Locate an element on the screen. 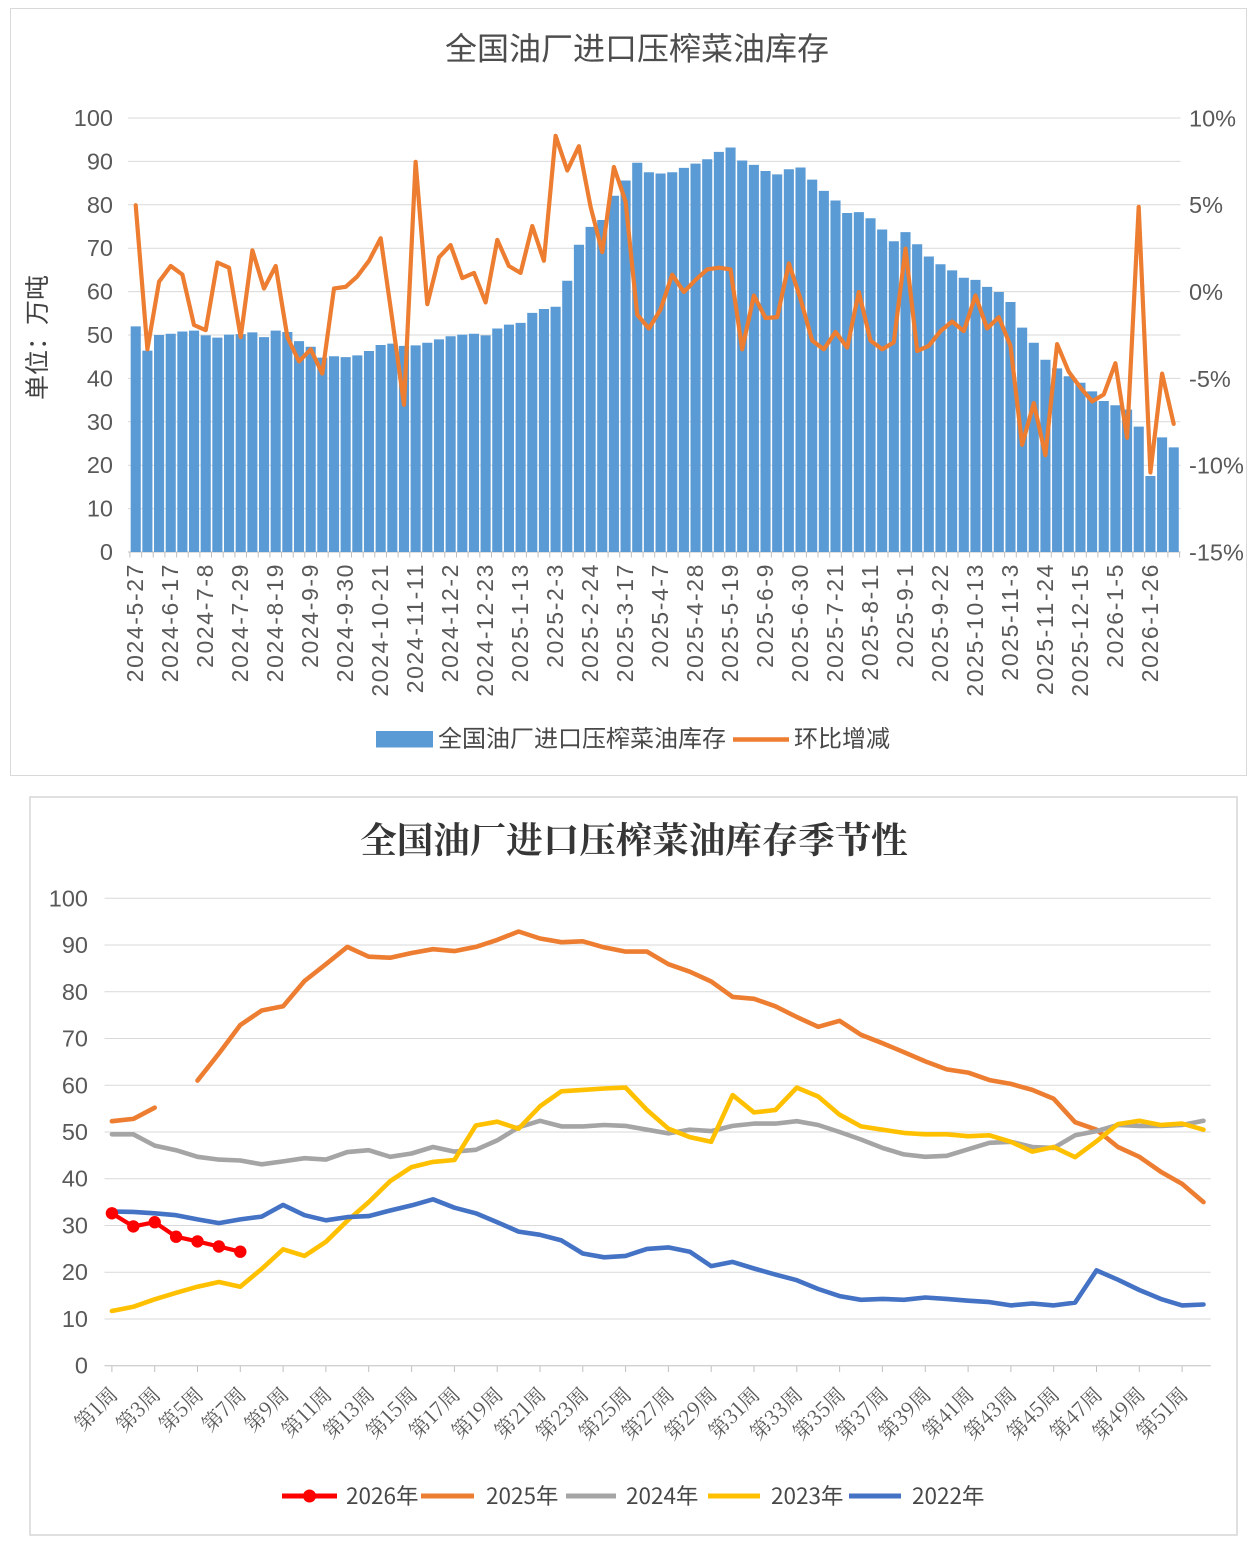 Image resolution: width=1254 pixels, height=1547 pixels. svg-text: 0% is located at coordinates (1206, 292).